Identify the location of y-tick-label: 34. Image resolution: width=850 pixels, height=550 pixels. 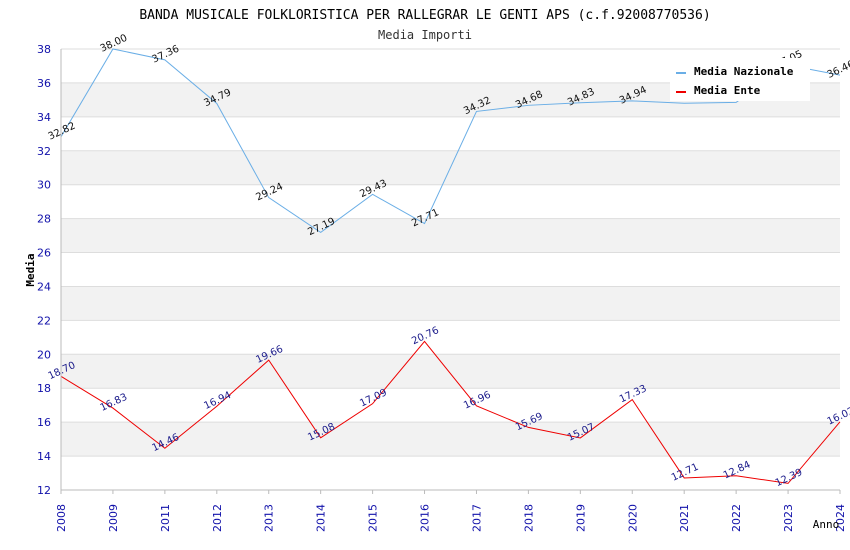
(44, 117).